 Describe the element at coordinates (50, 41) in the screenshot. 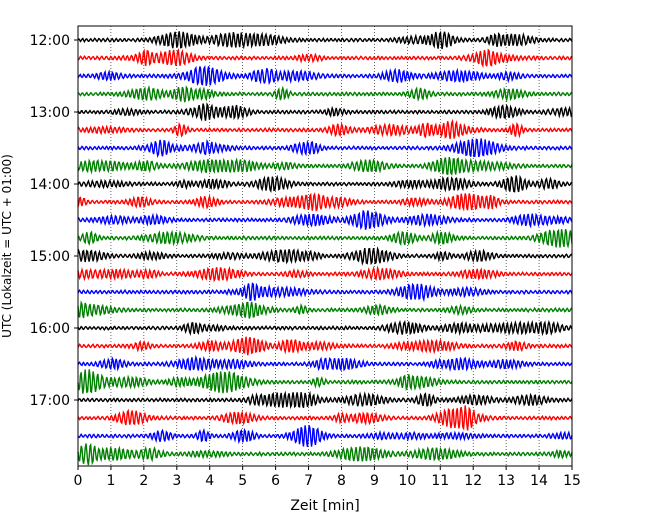

I see `y-tick-label: 12:00` at that location.